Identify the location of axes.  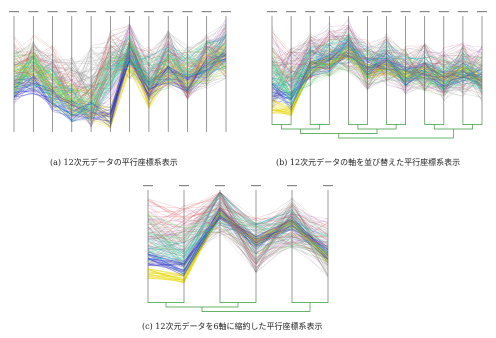
(377, 65).